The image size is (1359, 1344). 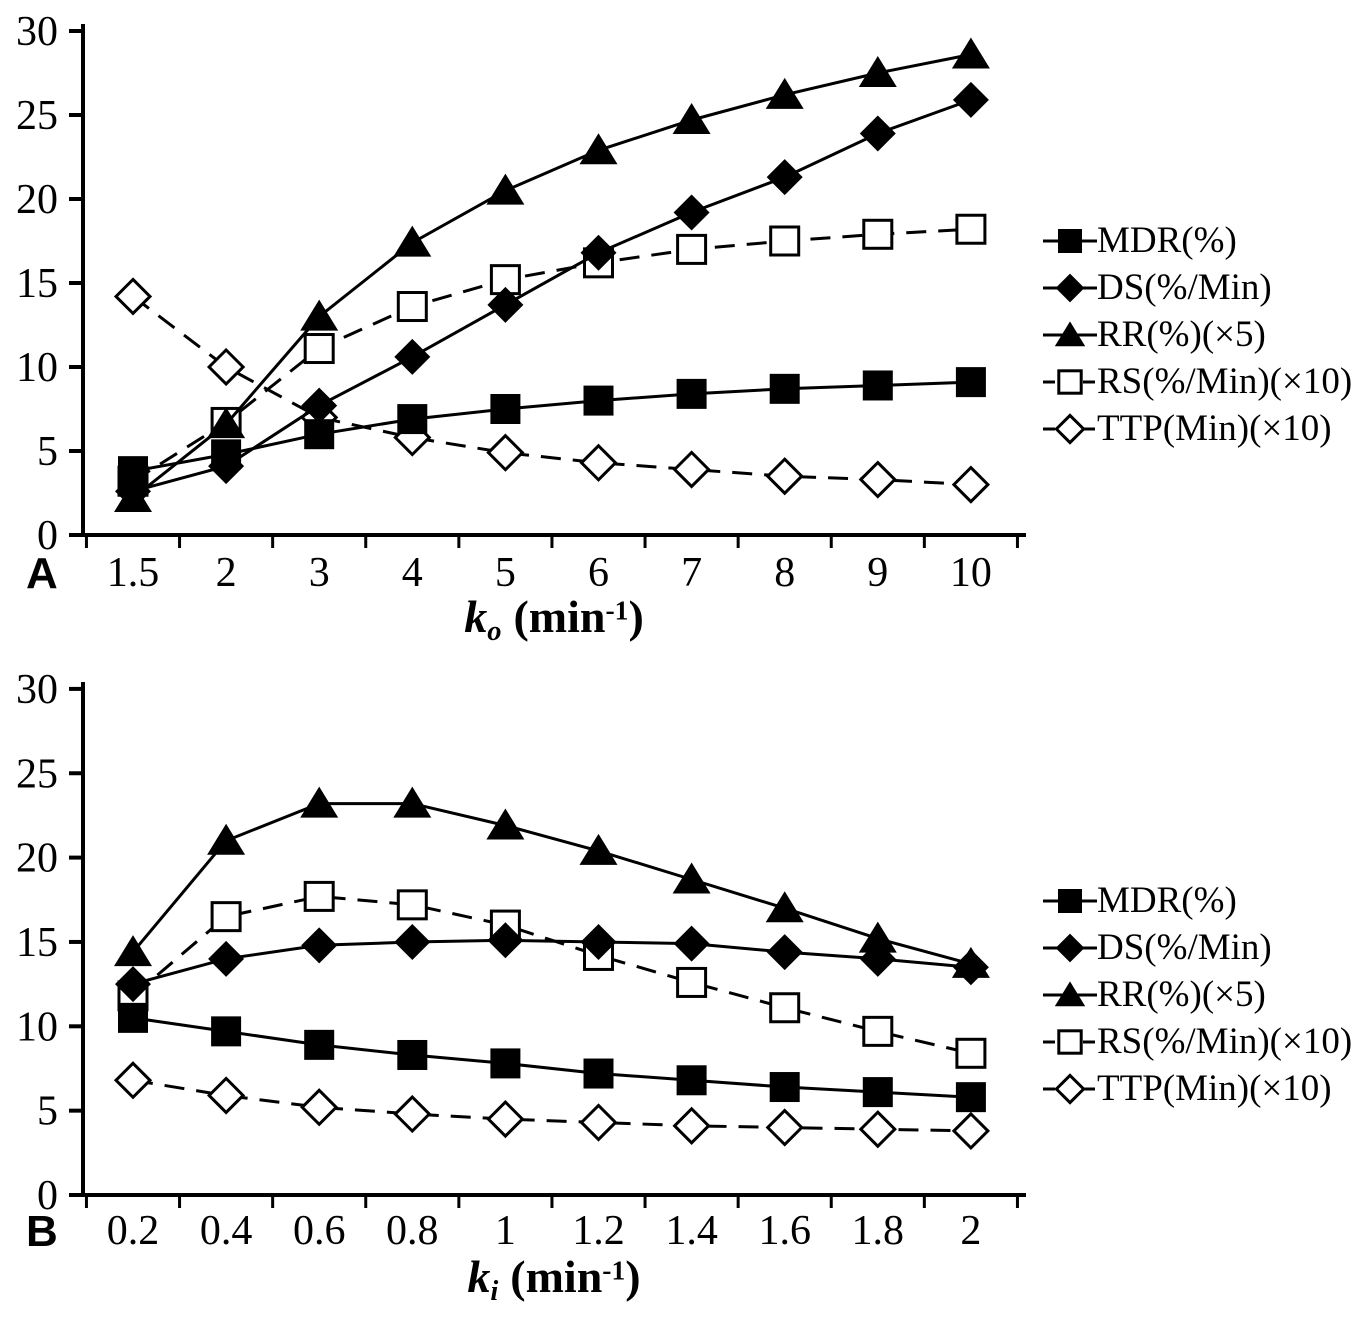 What do you see at coordinates (552, 962) in the screenshot?
I see `series-line-ds` at bounding box center [552, 962].